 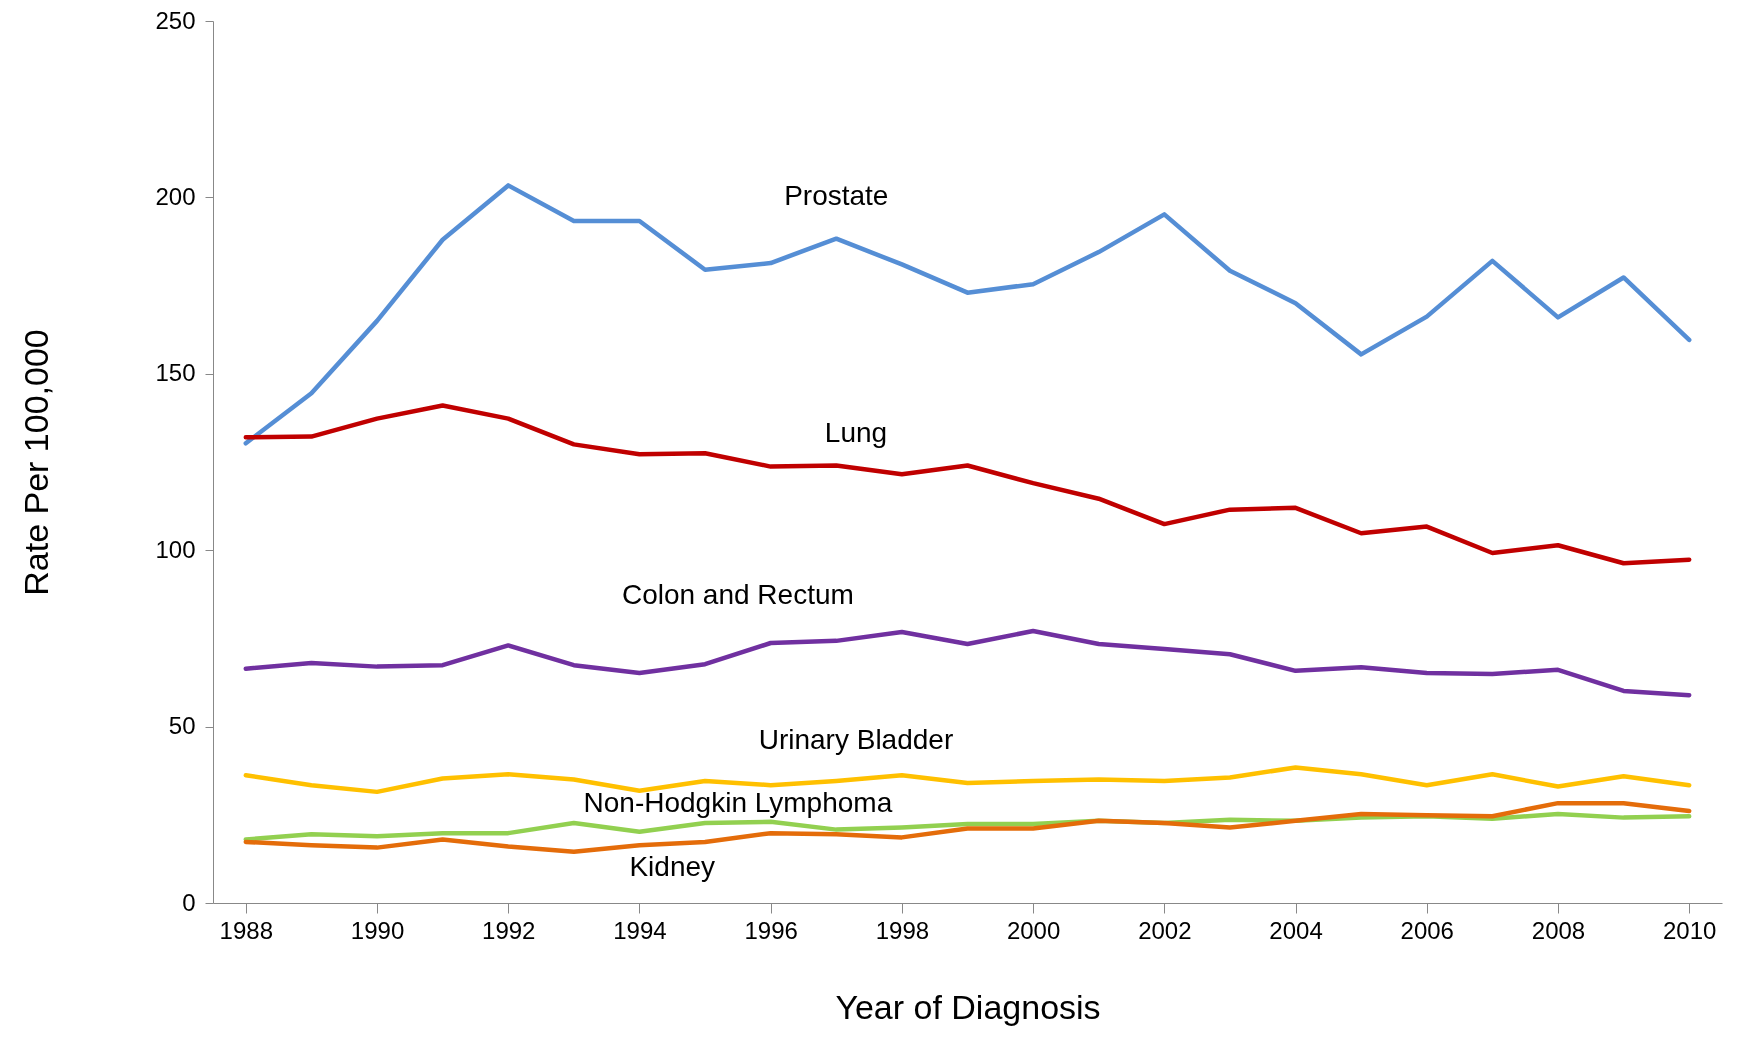 I want to click on y-axis-title: Rate Per 100,000, so click(x=36, y=462).